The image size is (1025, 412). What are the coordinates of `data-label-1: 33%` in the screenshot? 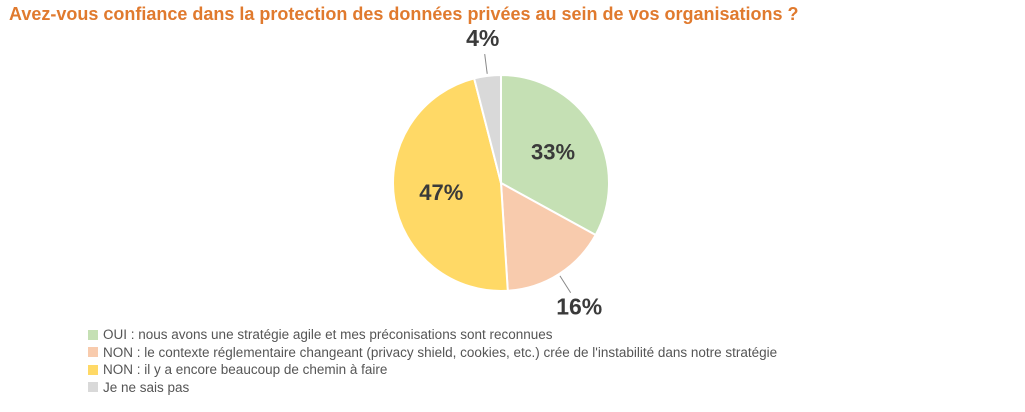 It's located at (553, 152).